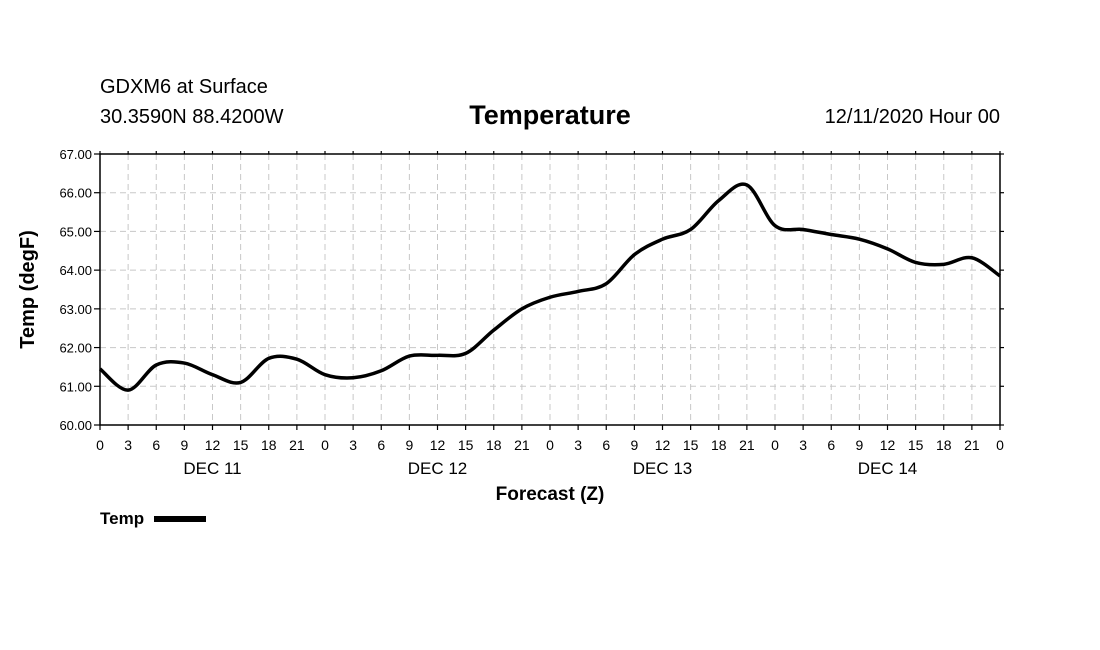 This screenshot has width=1100, height=650. I want to click on day-label: DEC 13, so click(663, 468).